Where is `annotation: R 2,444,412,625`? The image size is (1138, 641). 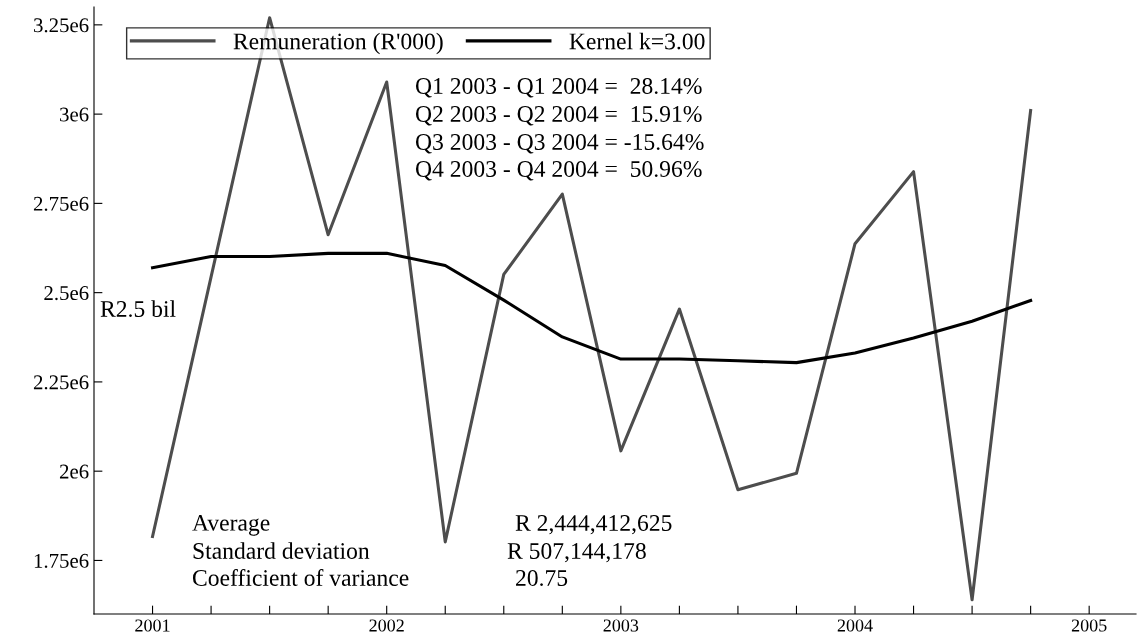
annotation: R 2,444,412,625 is located at coordinates (593, 525).